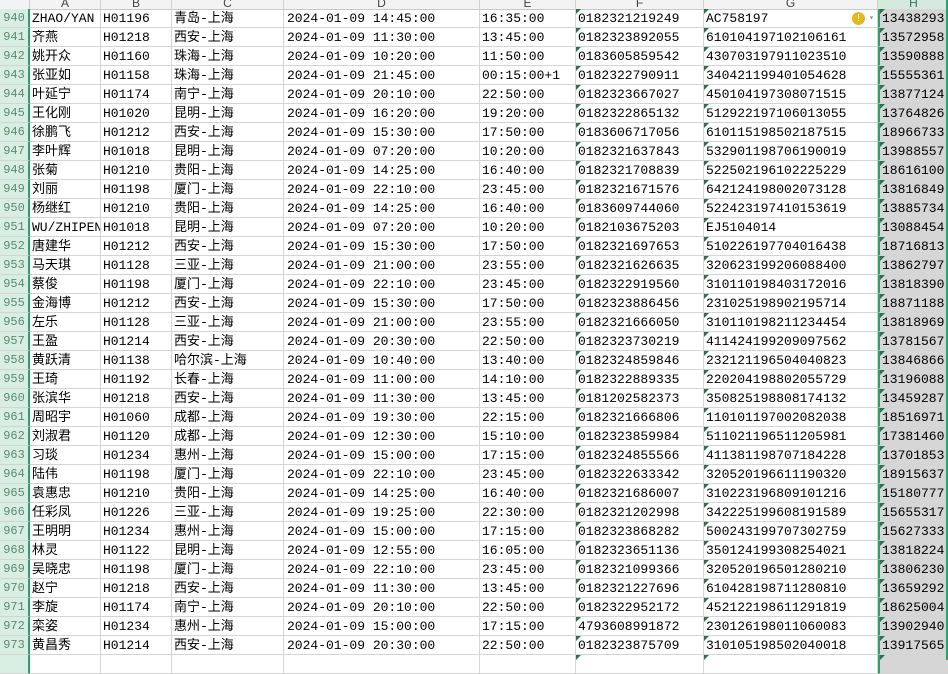 Image resolution: width=948 pixels, height=674 pixels. Describe the element at coordinates (640, 37) in the screenshot. I see `cell-f: 0182323892055` at that location.